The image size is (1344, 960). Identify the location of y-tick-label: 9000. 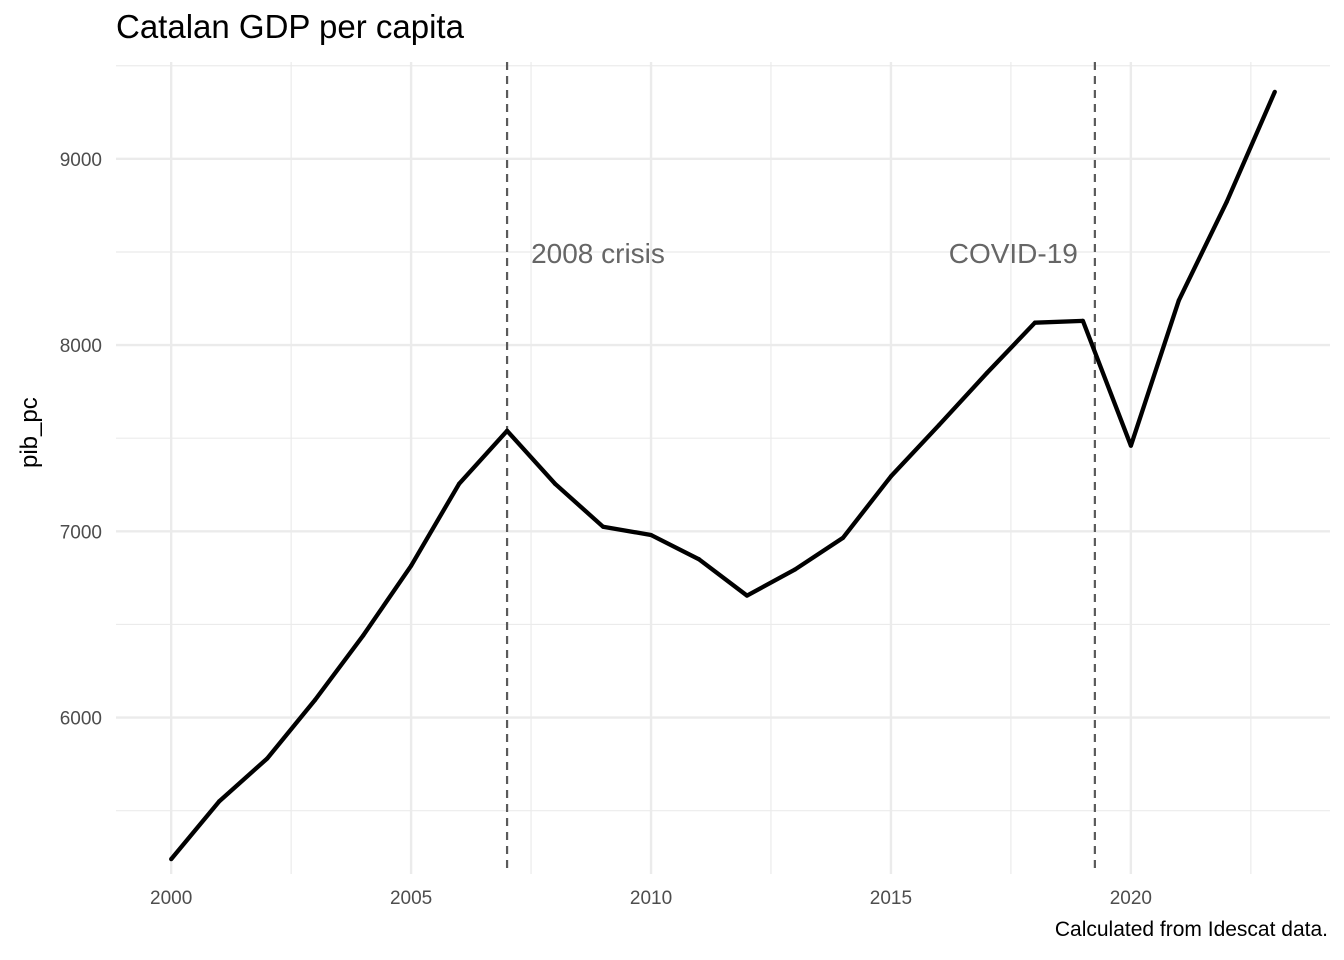
(81, 160).